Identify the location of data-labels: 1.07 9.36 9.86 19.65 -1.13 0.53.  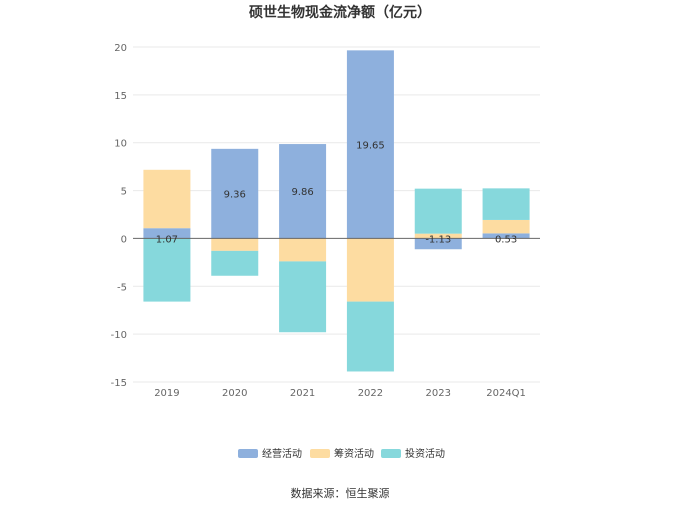
(336, 192).